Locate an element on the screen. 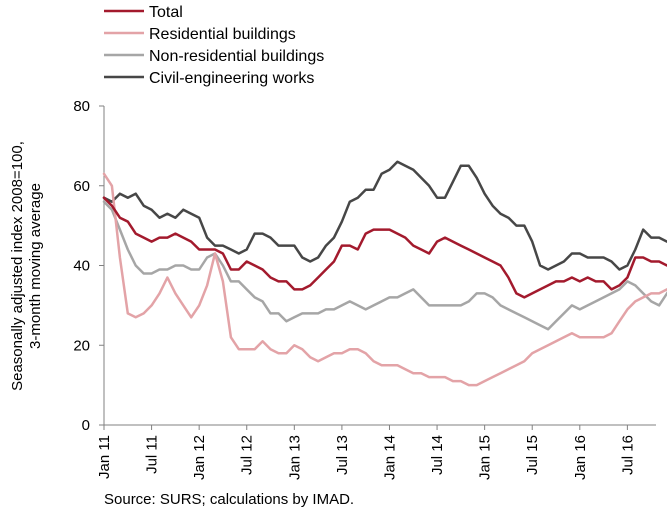 The height and width of the screenshot is (520, 667). x-tick-label: Jul 11 is located at coordinates (152, 454).